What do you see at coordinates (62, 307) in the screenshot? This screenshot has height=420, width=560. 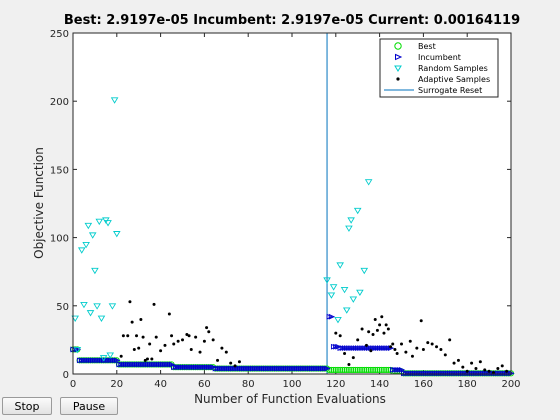 I see `y-tick-label: 50` at bounding box center [62, 307].